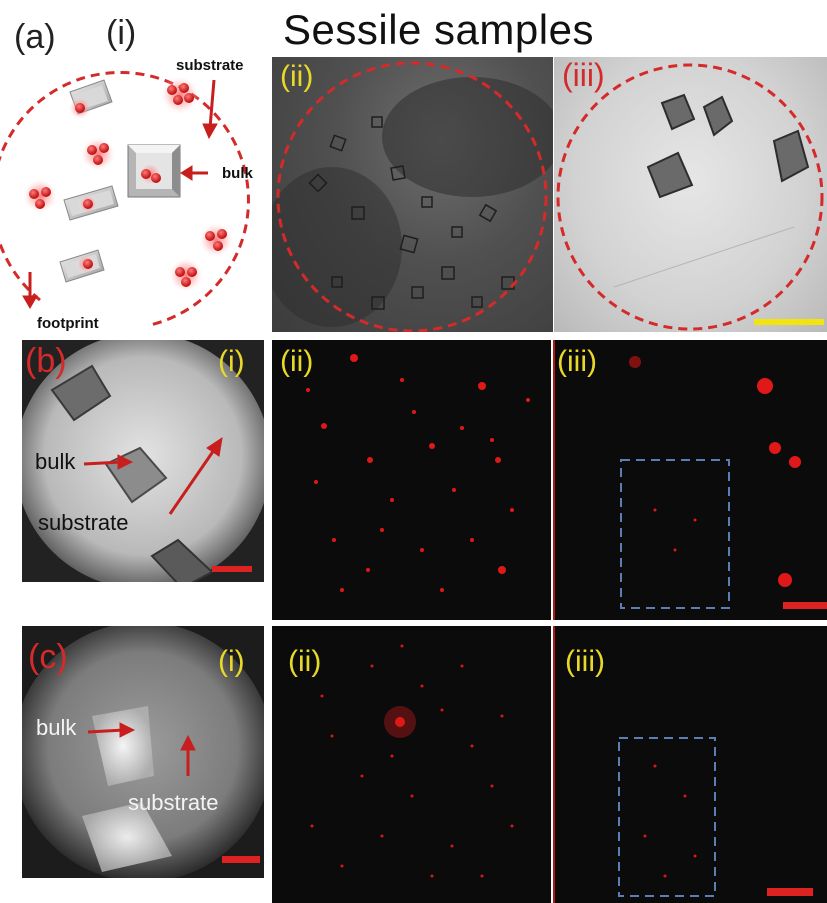  What do you see at coordinates (232, 569) in the screenshot?
I see `scale-bar-red-b-i` at bounding box center [232, 569].